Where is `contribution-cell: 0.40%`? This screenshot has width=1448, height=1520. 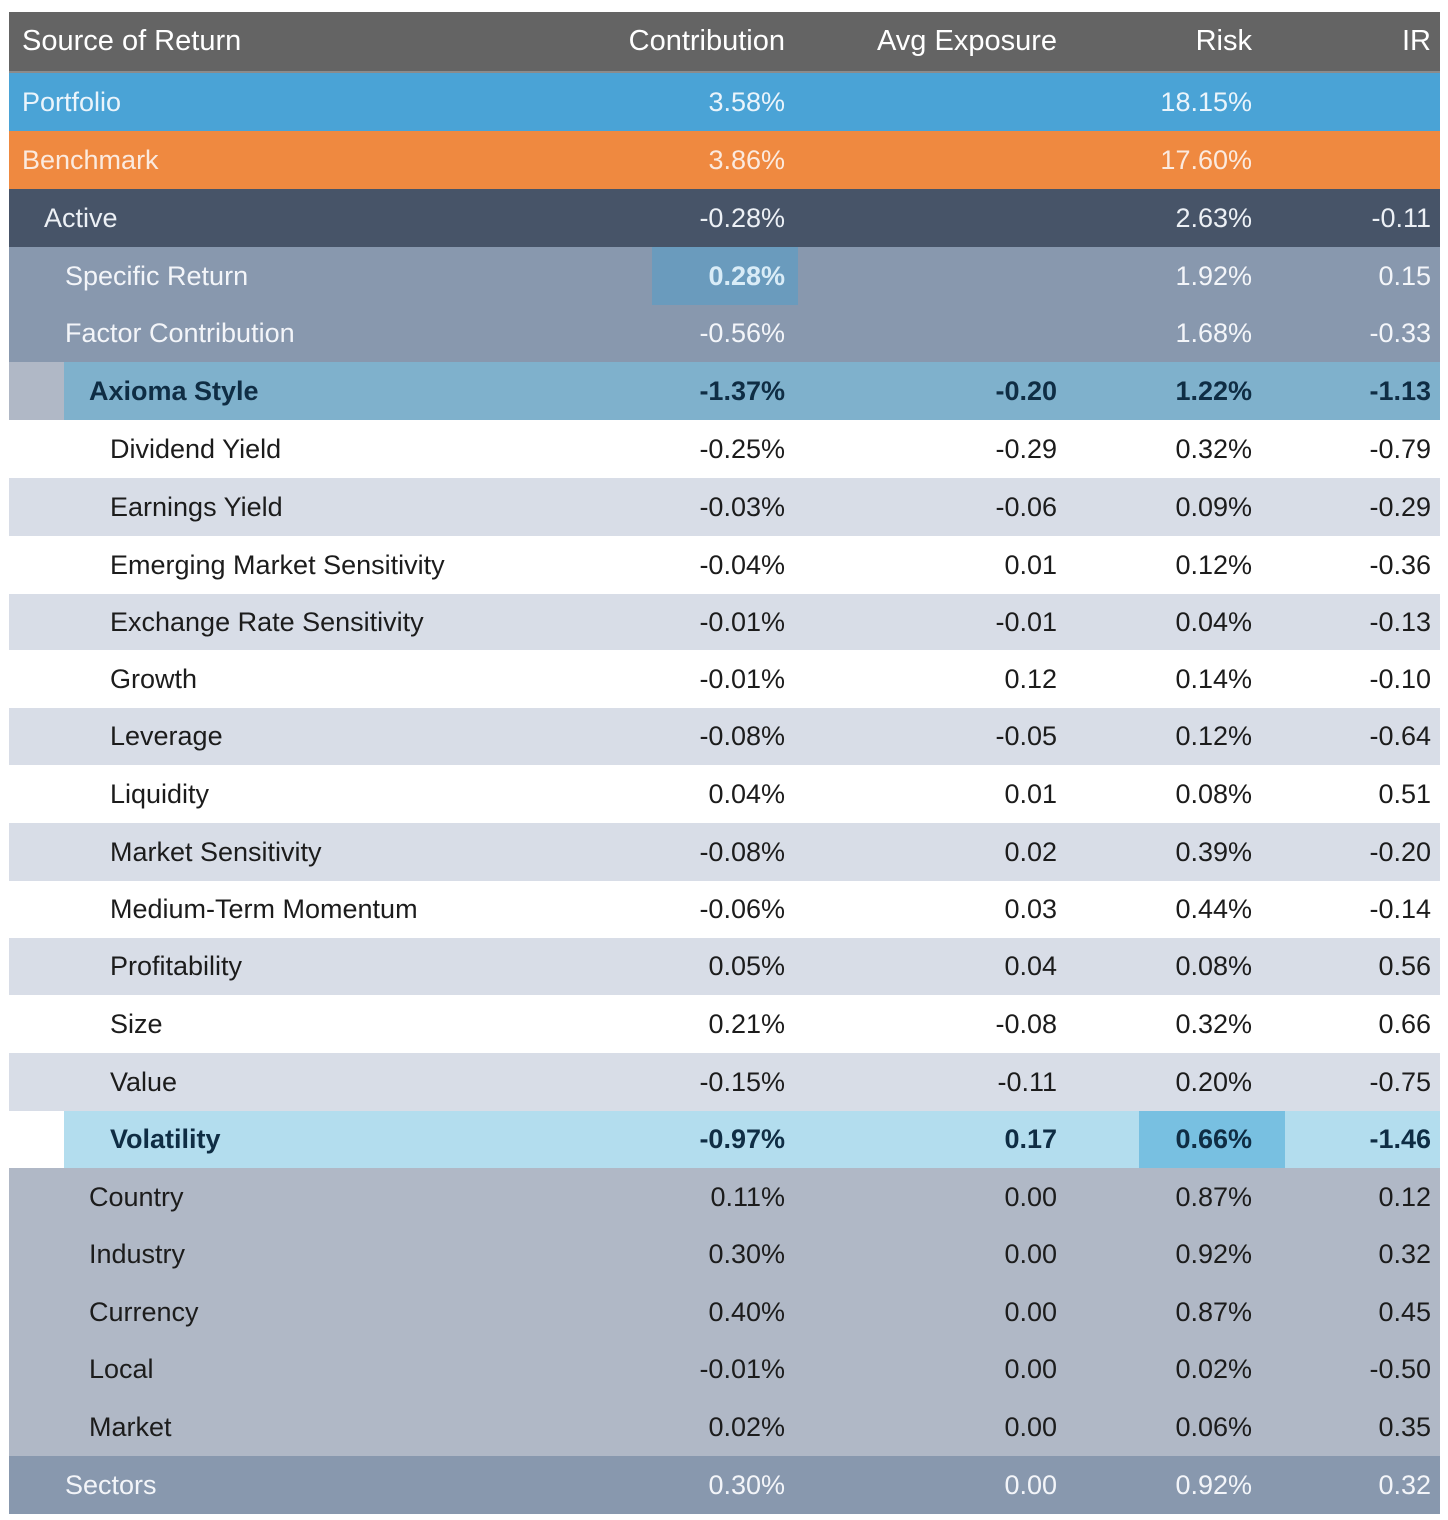 contribution-cell: 0.40% is located at coordinates (746, 1311).